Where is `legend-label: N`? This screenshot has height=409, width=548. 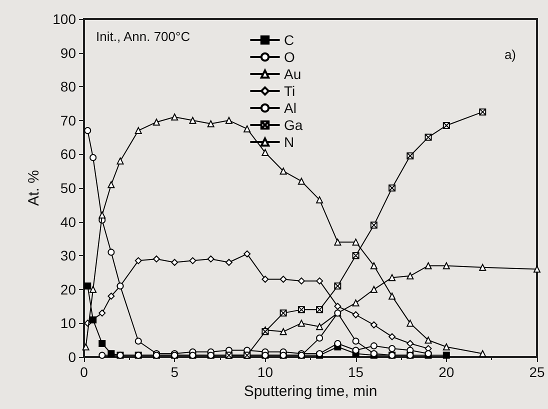 legend-label: N is located at coordinates (289, 142).